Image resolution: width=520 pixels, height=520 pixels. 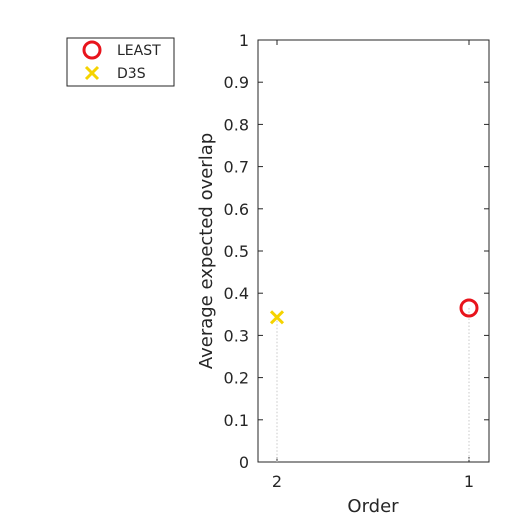 What do you see at coordinates (277, 317) in the screenshot?
I see `marker-d3s` at bounding box center [277, 317].